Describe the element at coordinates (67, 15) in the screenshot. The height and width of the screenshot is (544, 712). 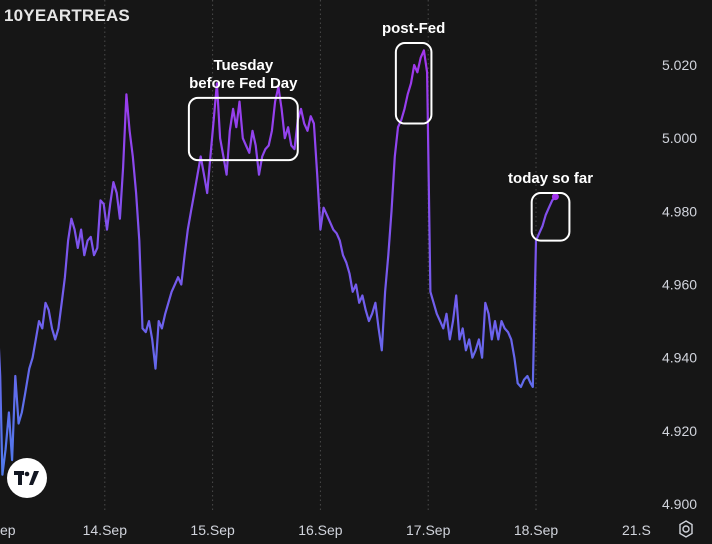
I see `symbol-title: 10YEARTREAS` at that location.